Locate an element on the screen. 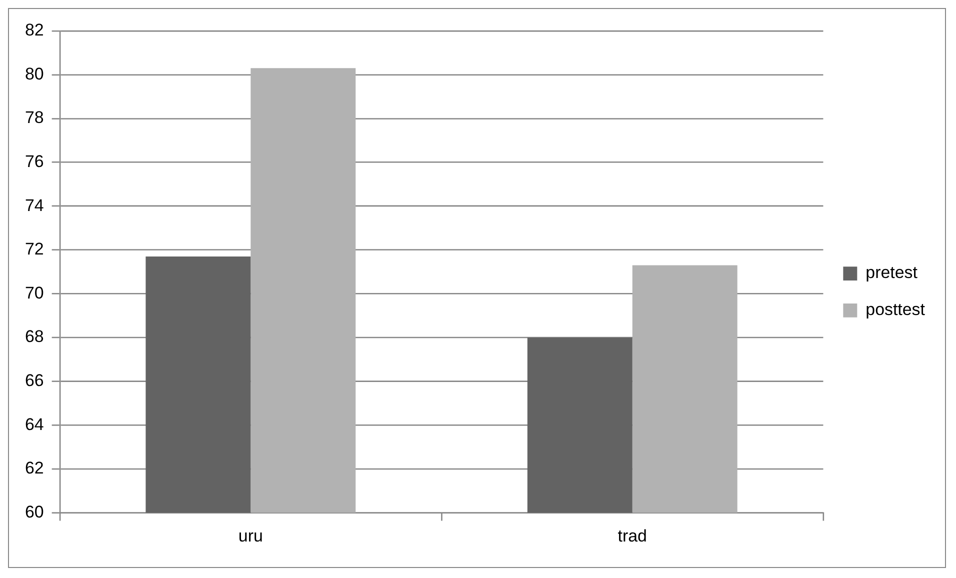  y-tick-label: 74 is located at coordinates (34, 205).